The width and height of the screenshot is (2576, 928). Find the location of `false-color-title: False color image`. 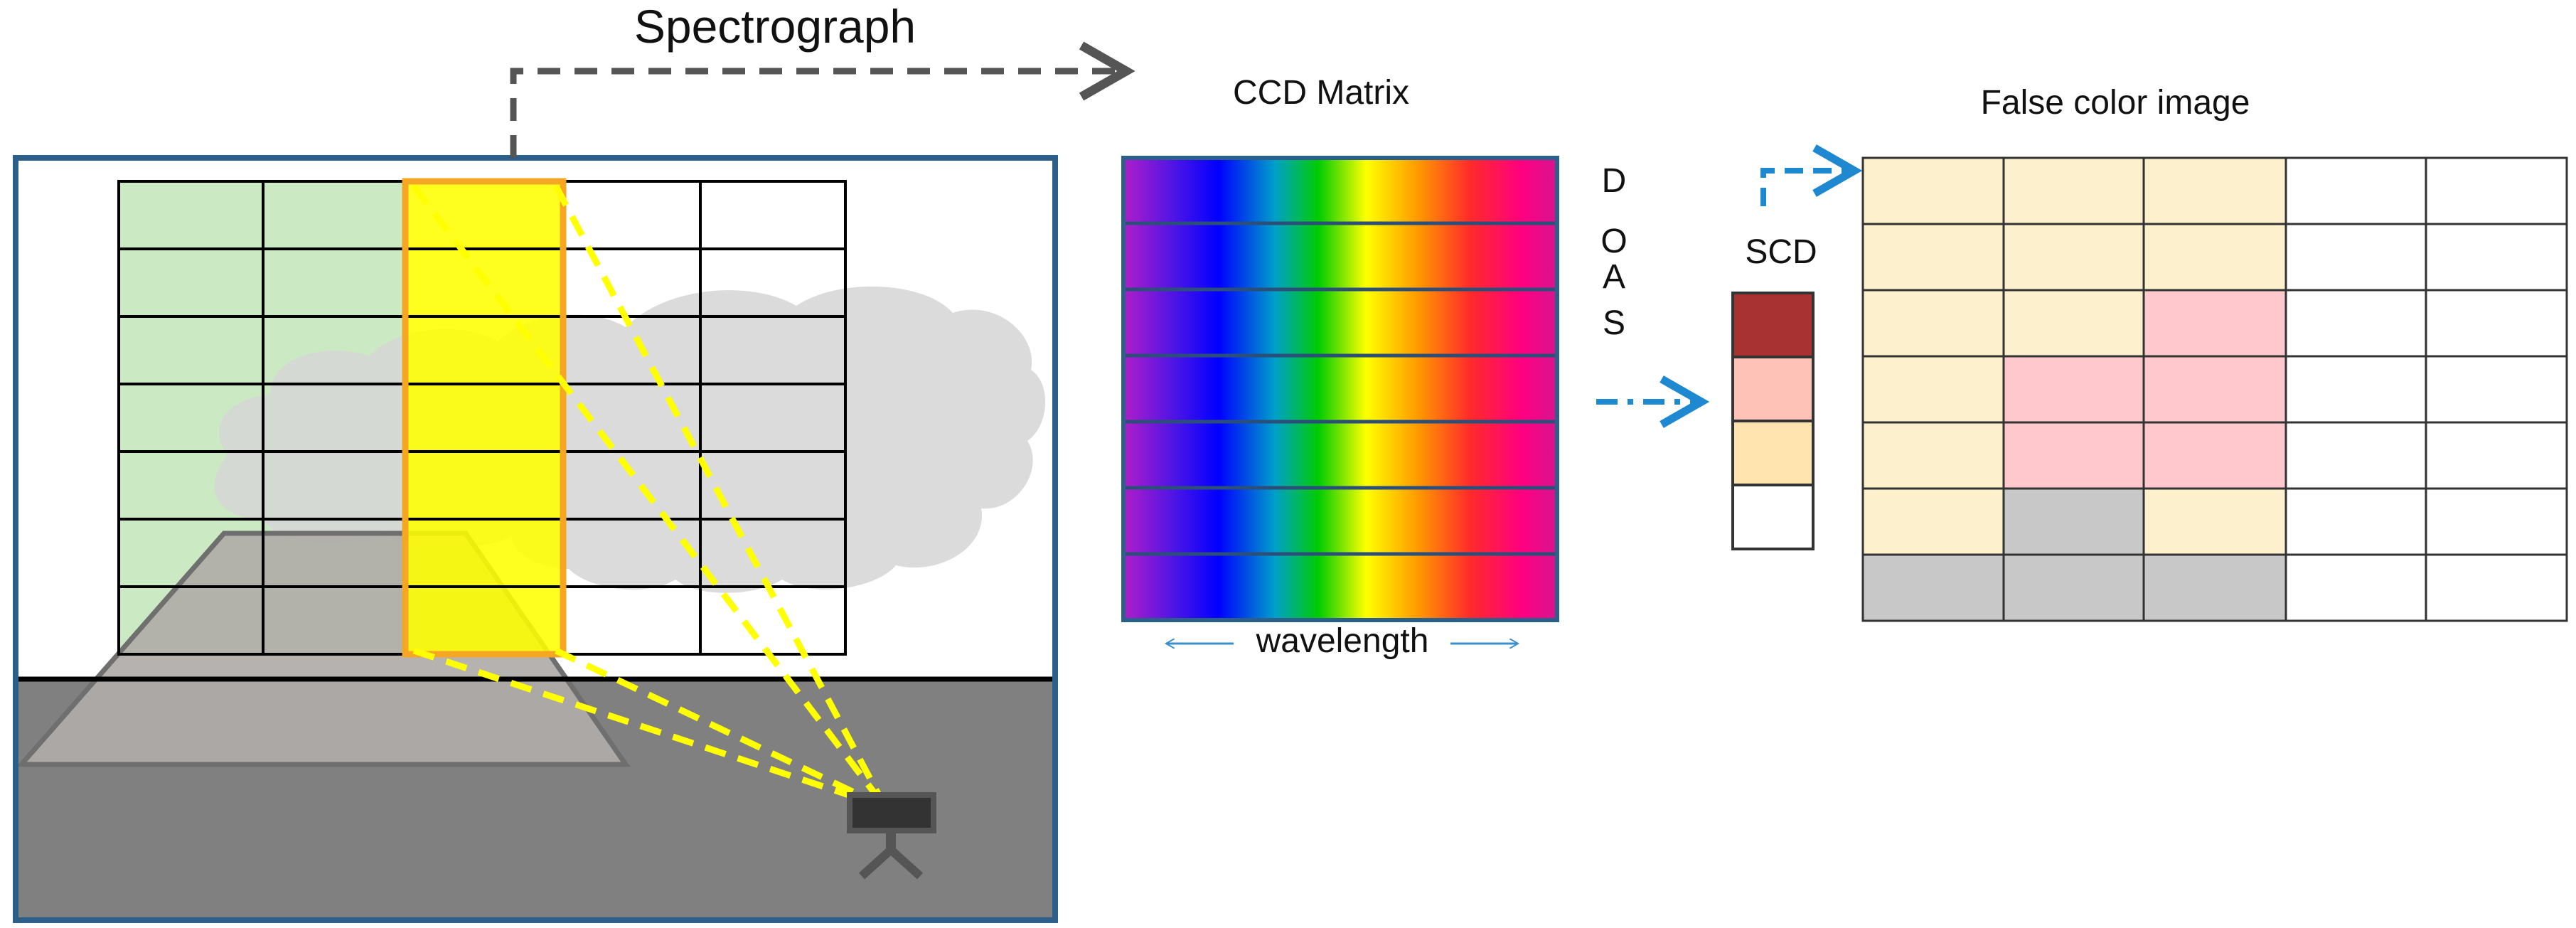

false-color-title: False color image is located at coordinates (2115, 103).